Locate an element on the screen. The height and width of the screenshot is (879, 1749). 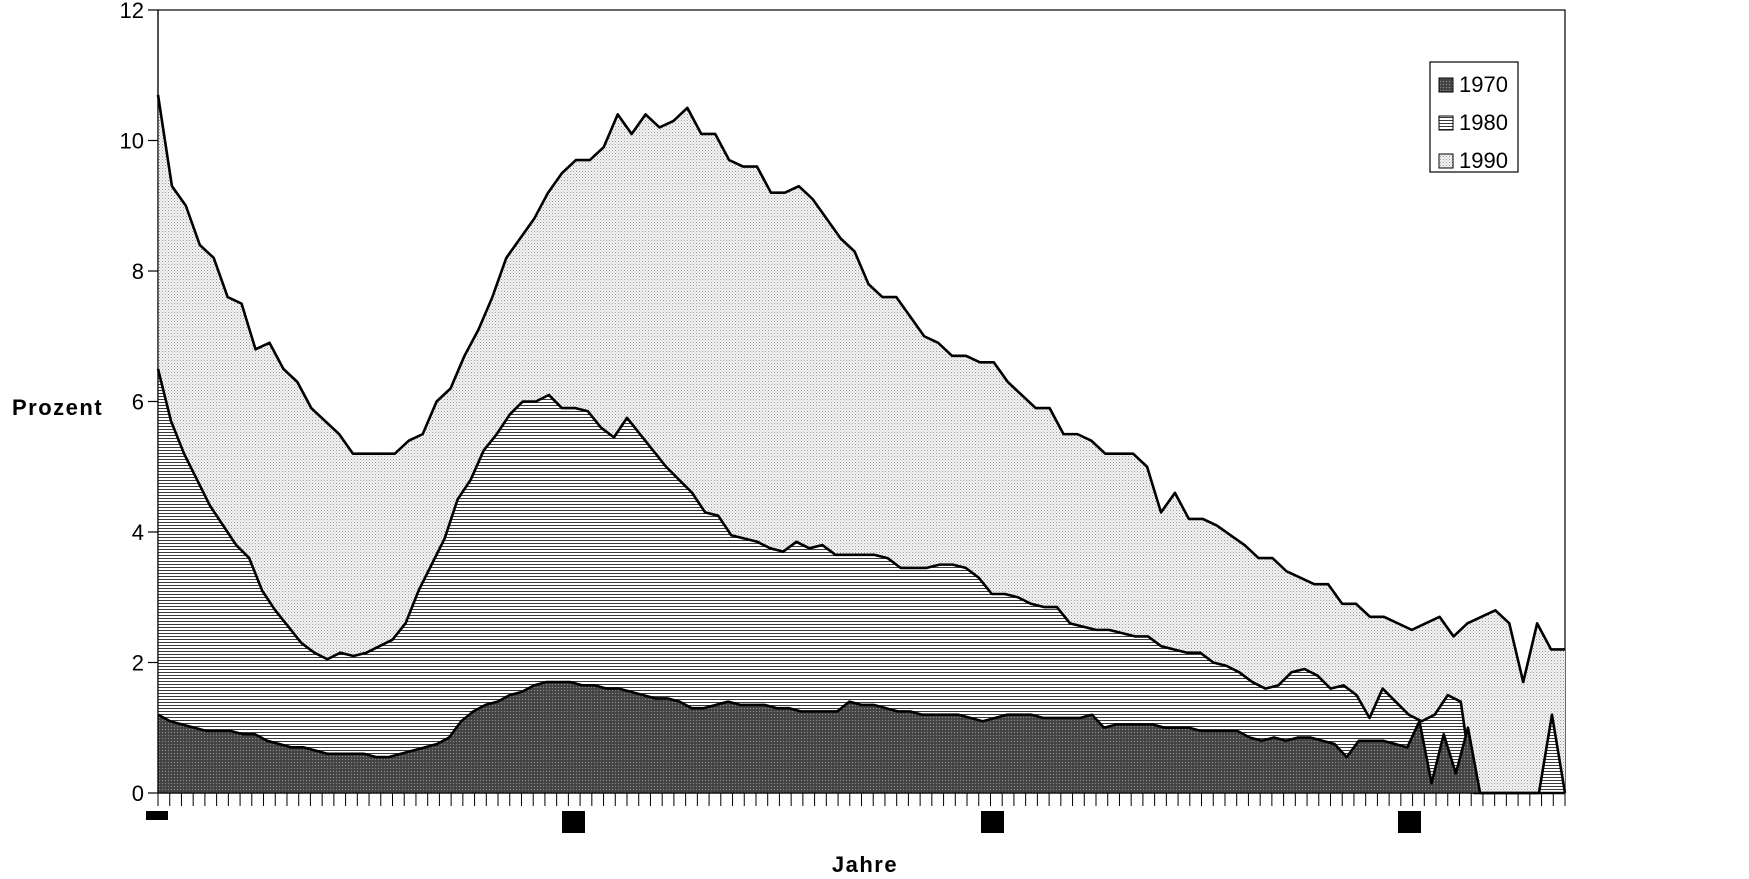
x-axis is located at coordinates (856, 812).